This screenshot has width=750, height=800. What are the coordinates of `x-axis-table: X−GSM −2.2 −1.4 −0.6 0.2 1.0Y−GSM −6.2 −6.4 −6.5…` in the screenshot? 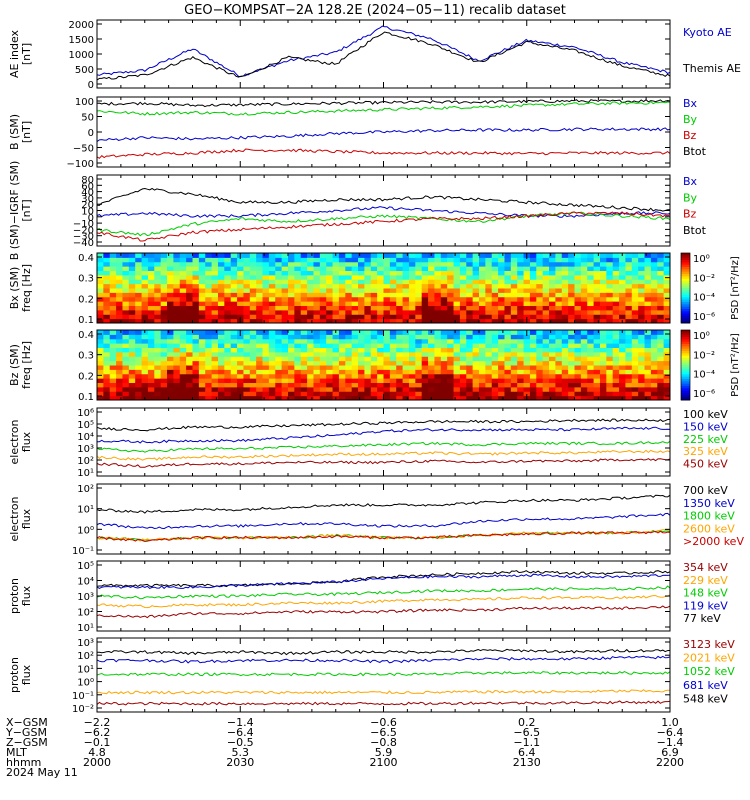 It's located at (344, 747).